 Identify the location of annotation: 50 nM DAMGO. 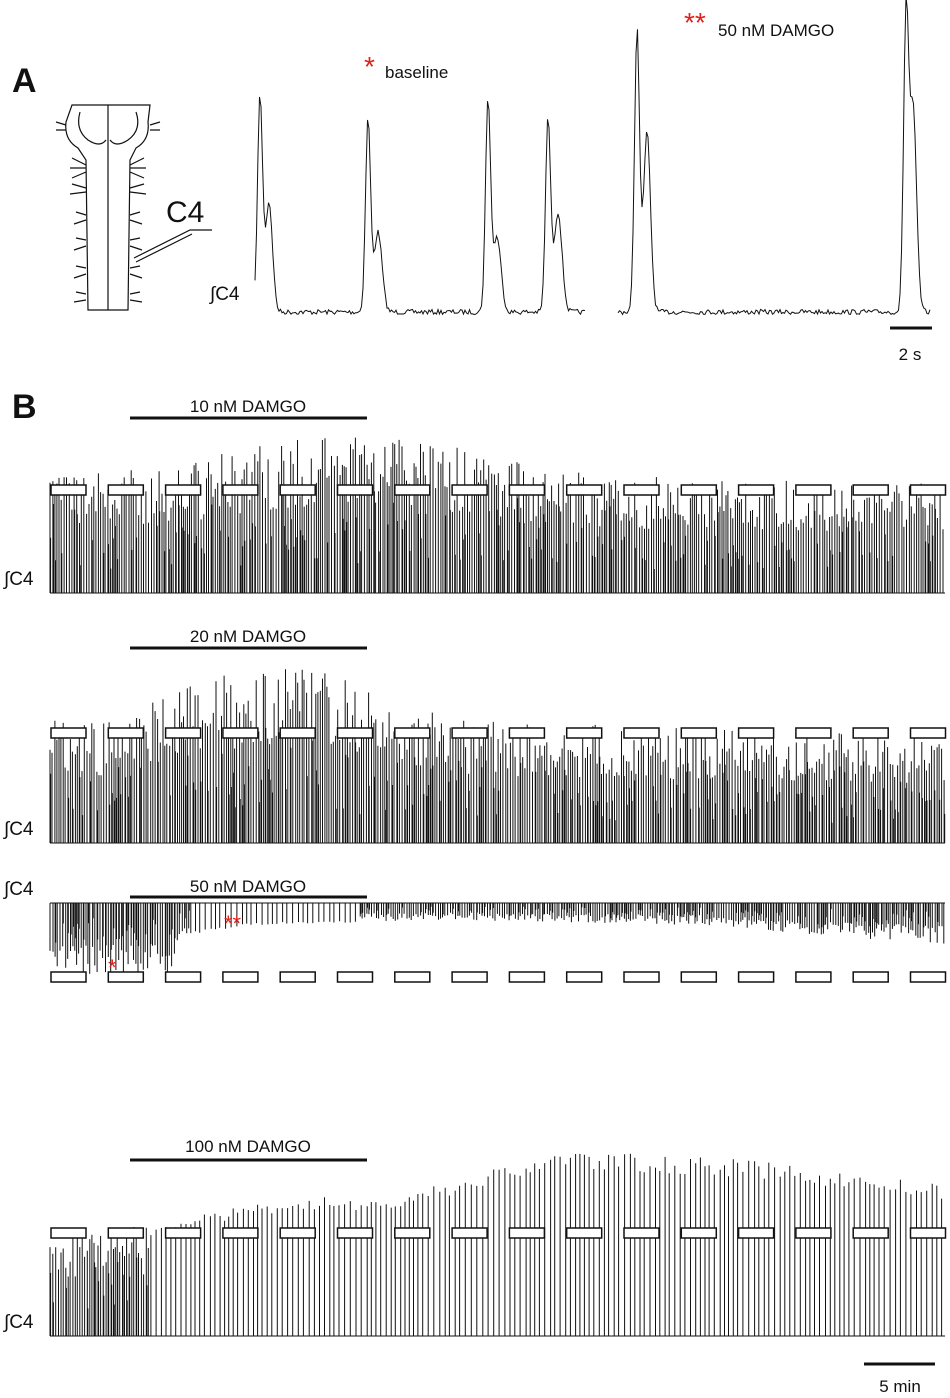
(776, 30).